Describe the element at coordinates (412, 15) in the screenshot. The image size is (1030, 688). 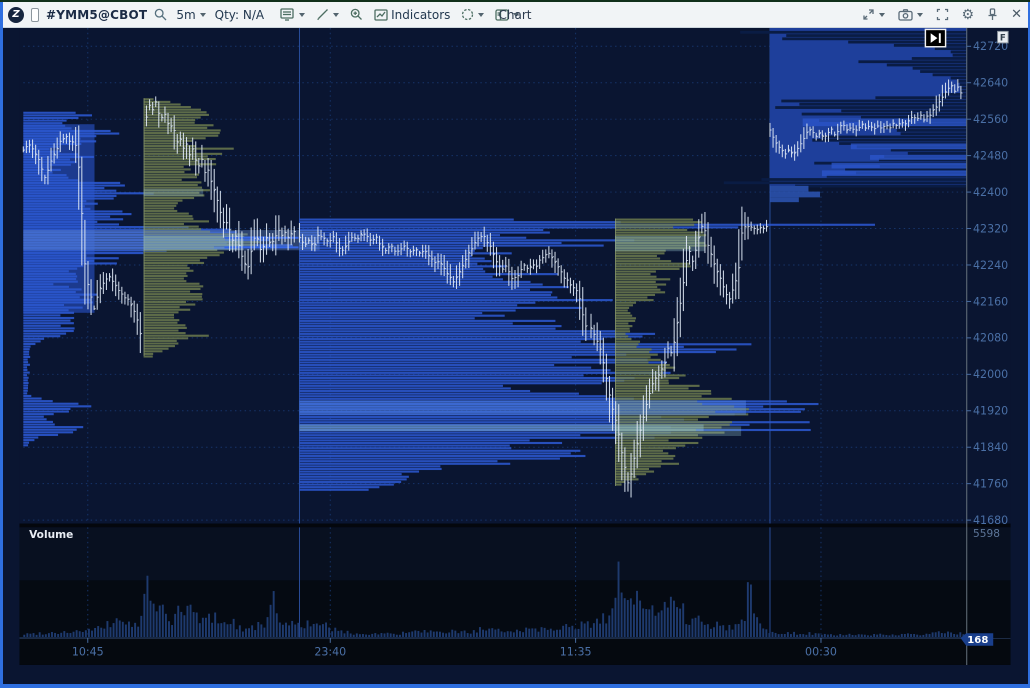
I see `indicators-button: Indicators` at that location.